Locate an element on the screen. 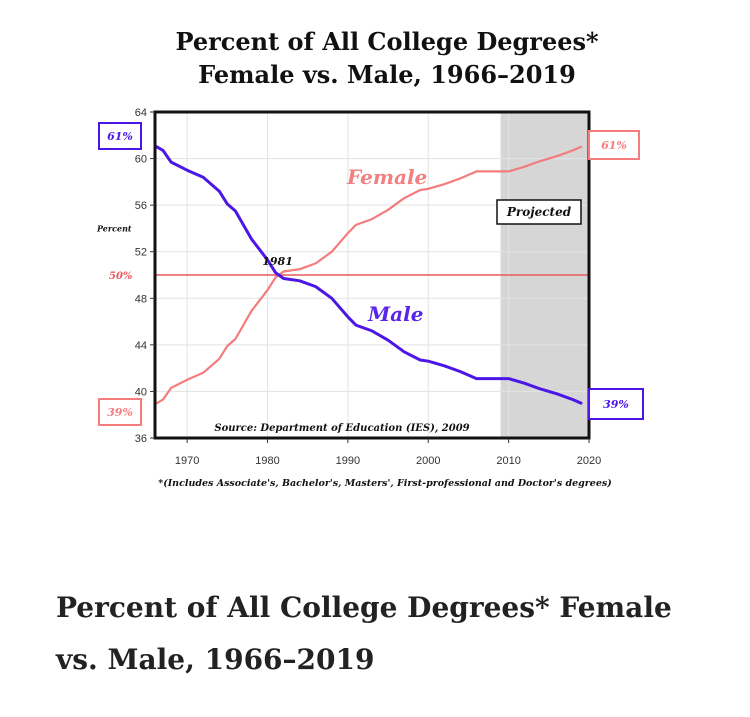  female-end-value-text: 61% is located at coordinates (614, 145).